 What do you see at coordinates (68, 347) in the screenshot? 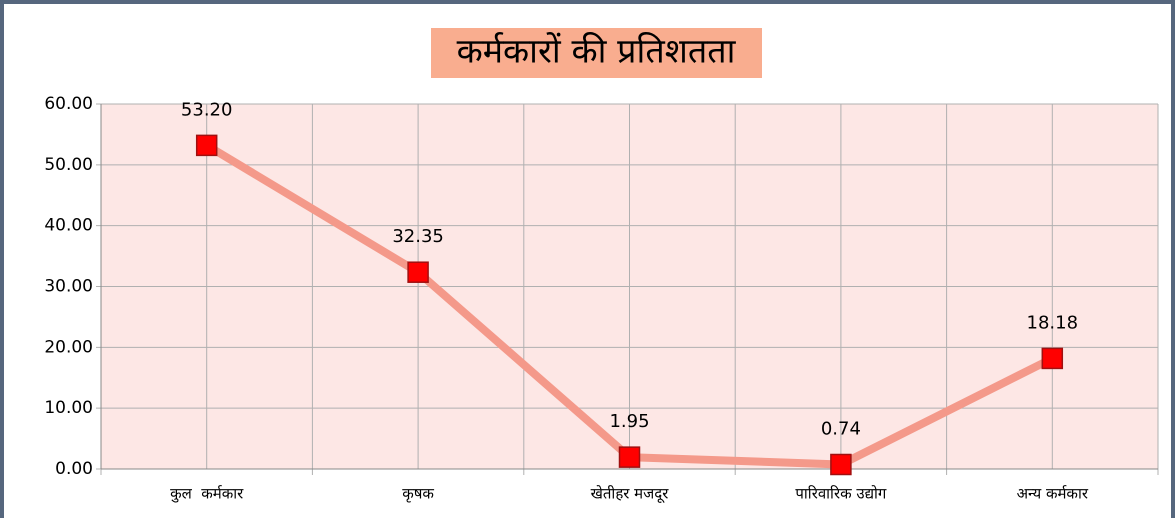
I see `y-tick-label: 20.00` at bounding box center [68, 347].